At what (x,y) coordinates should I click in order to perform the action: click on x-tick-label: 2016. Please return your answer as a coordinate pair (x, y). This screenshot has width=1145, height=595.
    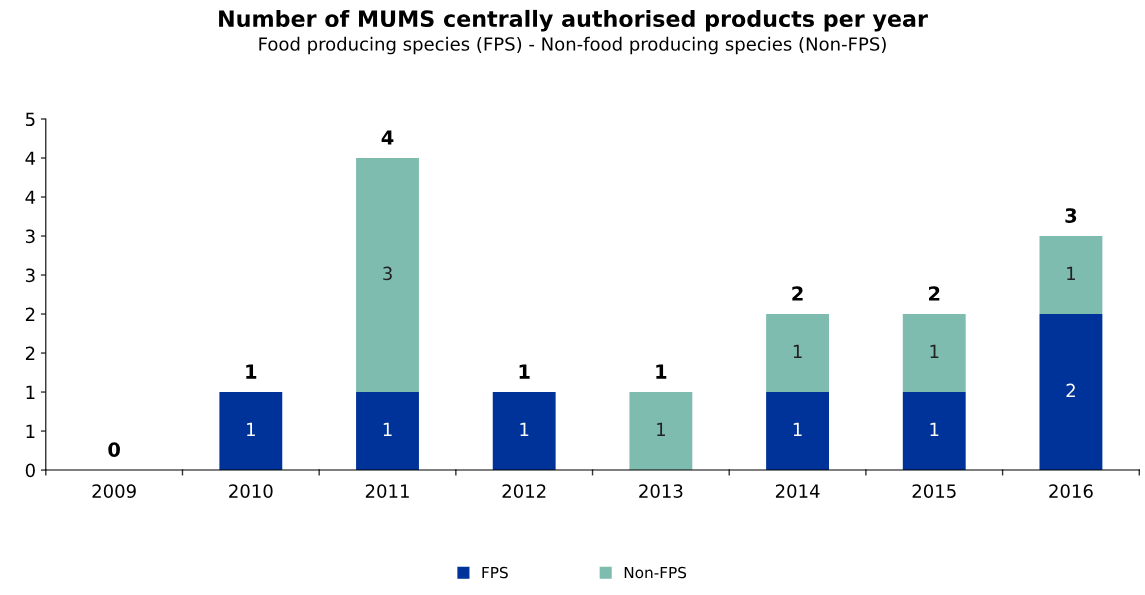
    Looking at the image, I should click on (1071, 491).